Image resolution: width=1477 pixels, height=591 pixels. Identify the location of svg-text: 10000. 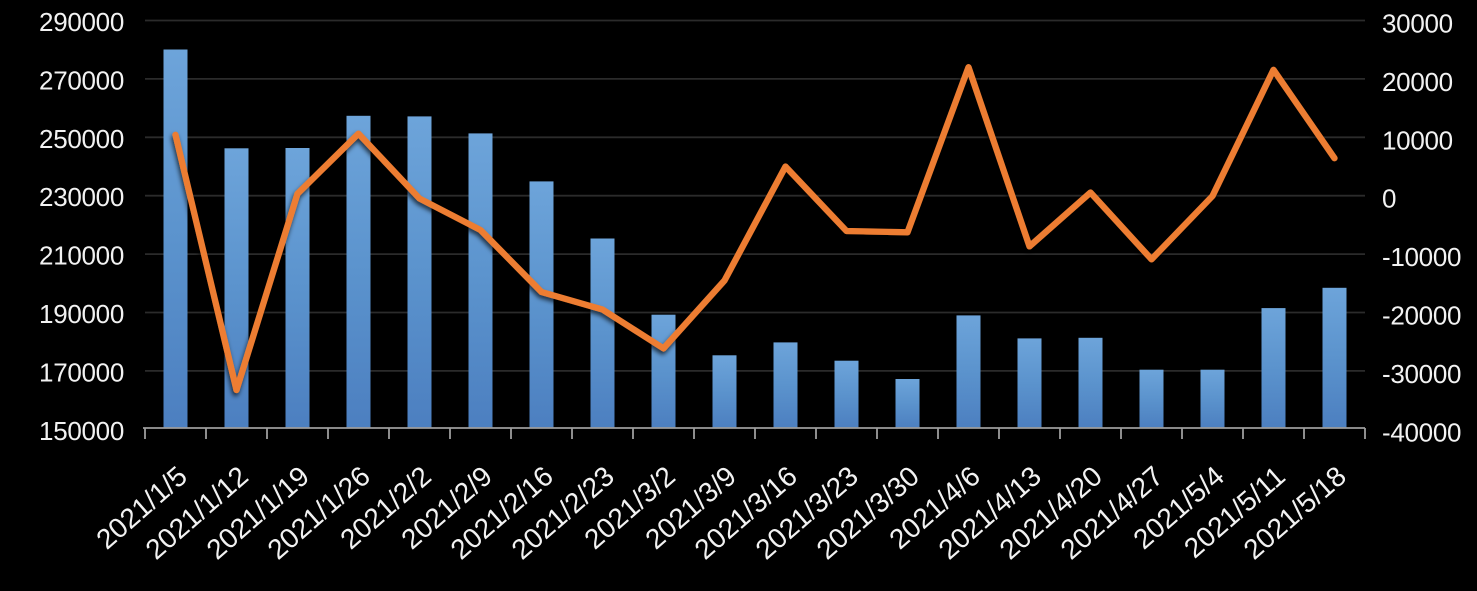
(1417, 140).